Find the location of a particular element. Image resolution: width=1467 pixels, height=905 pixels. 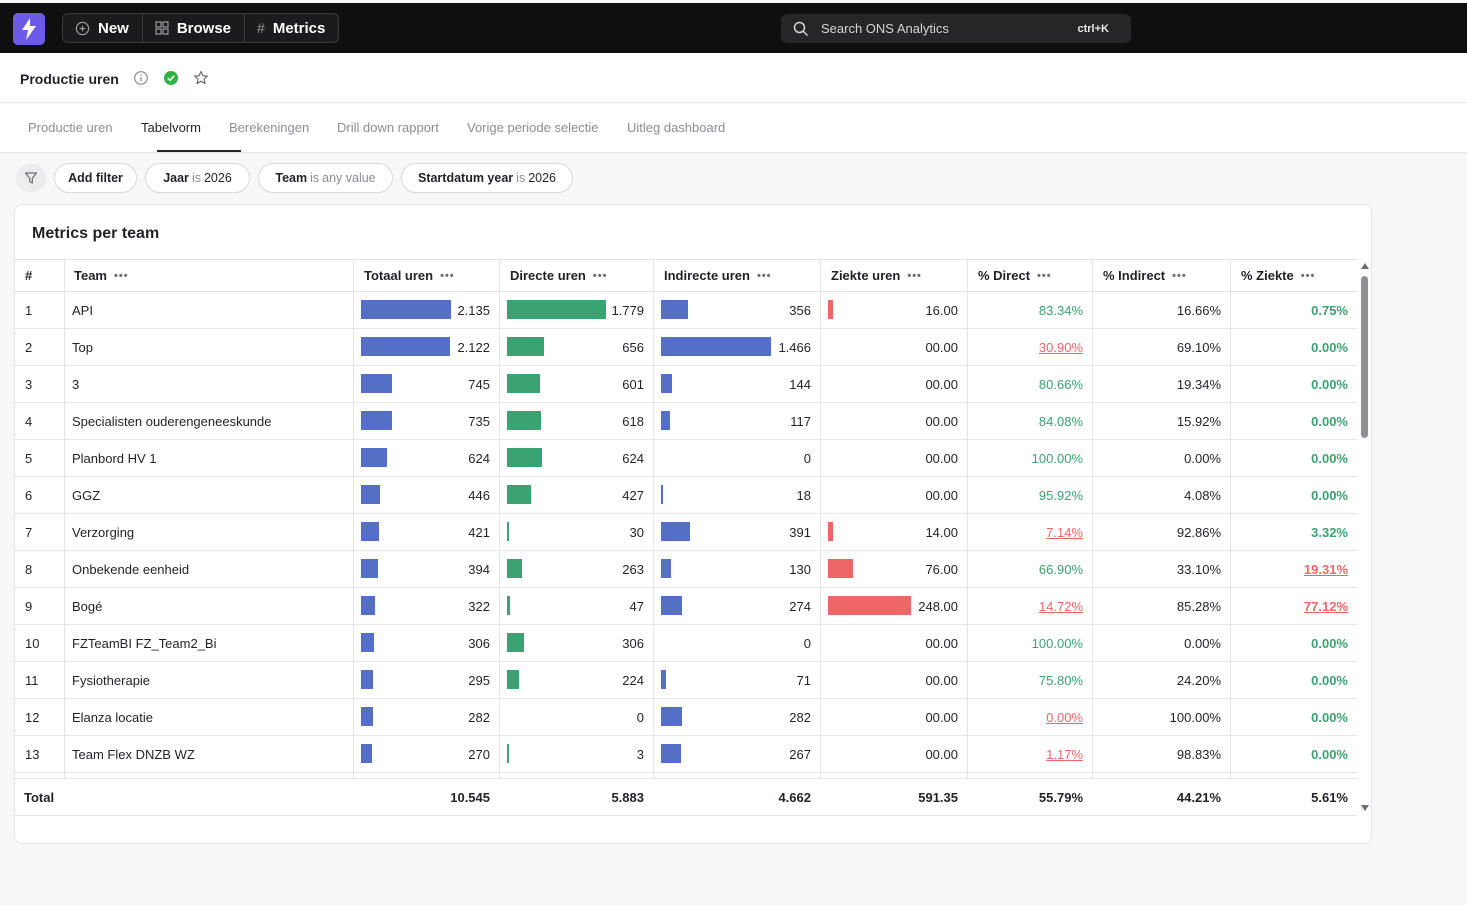

cell-team-value: Bogé is located at coordinates (87, 606).